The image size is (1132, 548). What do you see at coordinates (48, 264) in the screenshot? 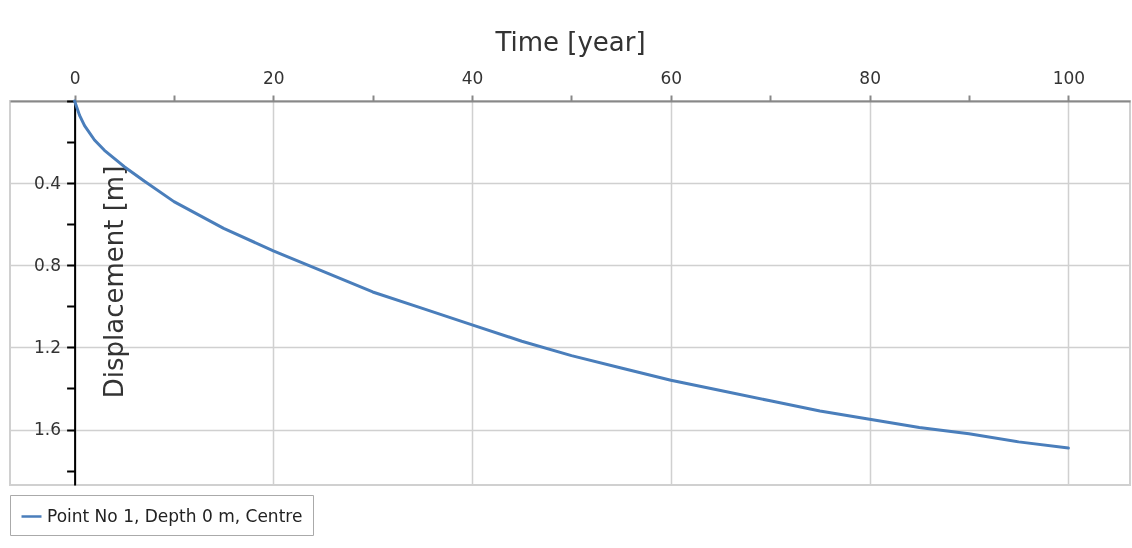
I see `y-tick-label: 0.8` at bounding box center [48, 264].